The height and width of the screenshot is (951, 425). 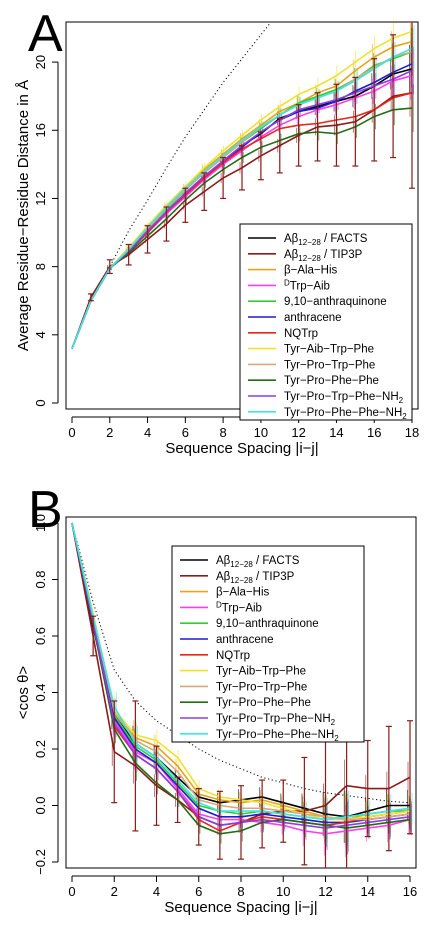 What do you see at coordinates (40, 692) in the screenshot?
I see `y-tick-label: 0.4` at bounding box center [40, 692].